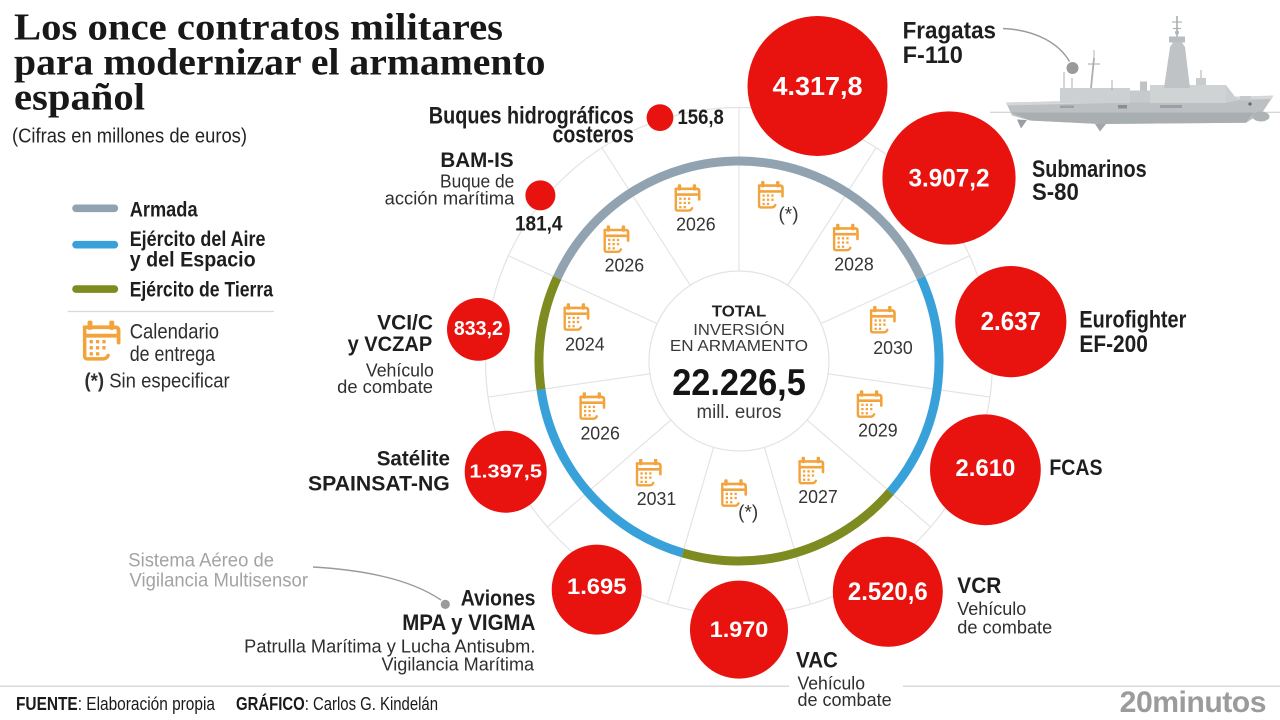 The width and height of the screenshot is (1280, 720). I want to click on svg-text: F-110, so click(933, 55).